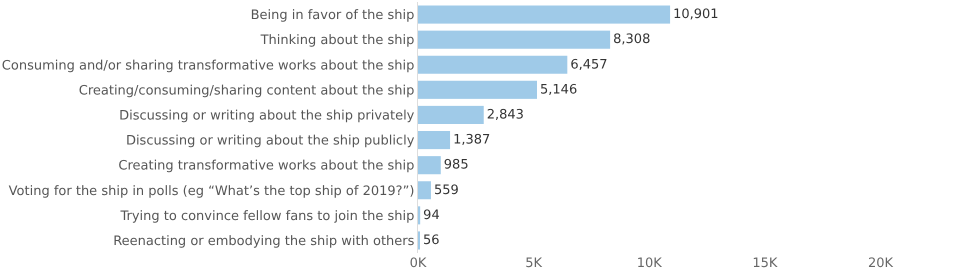 The image size is (978, 278). I want to click on y-tick-label: Discussing or writing about the ship publicly, so click(270, 141).